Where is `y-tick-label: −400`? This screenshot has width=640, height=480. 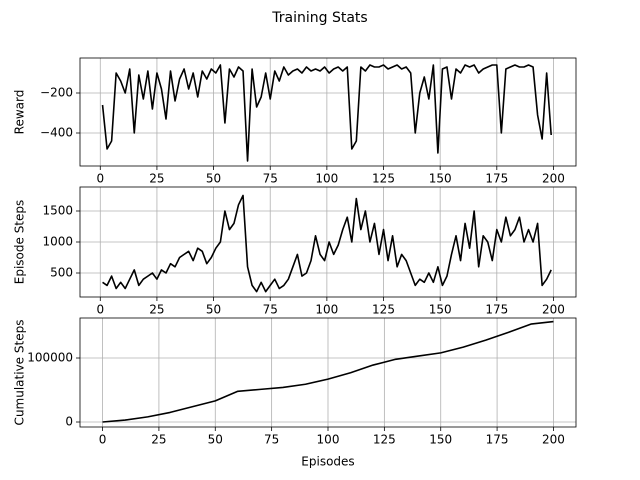
y-tick-label: −400 is located at coordinates (56, 133).